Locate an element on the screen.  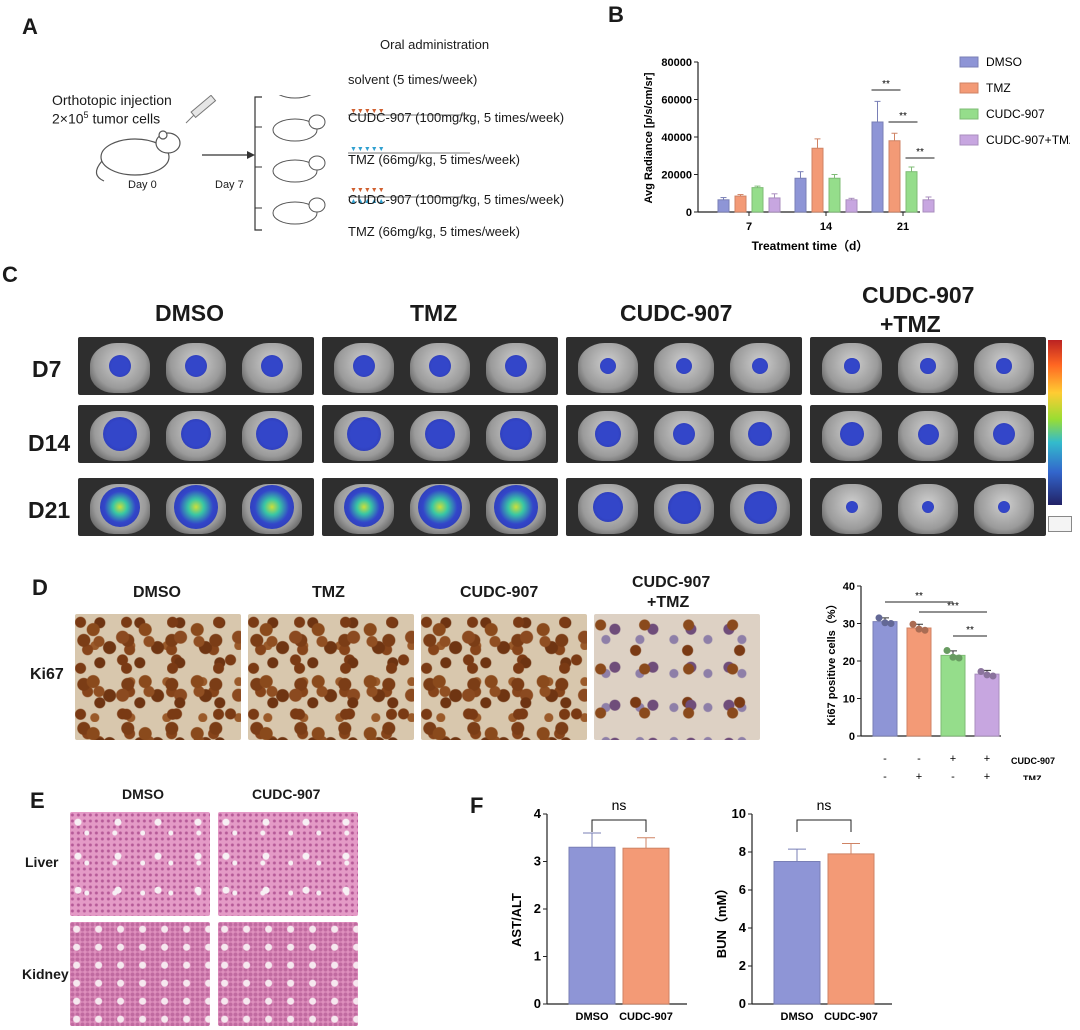
legend-label: TMZ is located at coordinates (998, 88).